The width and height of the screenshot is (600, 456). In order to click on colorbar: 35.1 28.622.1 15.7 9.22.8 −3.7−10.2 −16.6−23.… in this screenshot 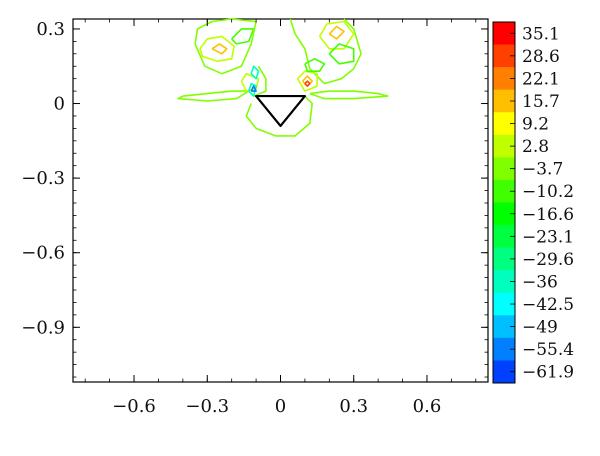, I will do `click(533, 202)`.